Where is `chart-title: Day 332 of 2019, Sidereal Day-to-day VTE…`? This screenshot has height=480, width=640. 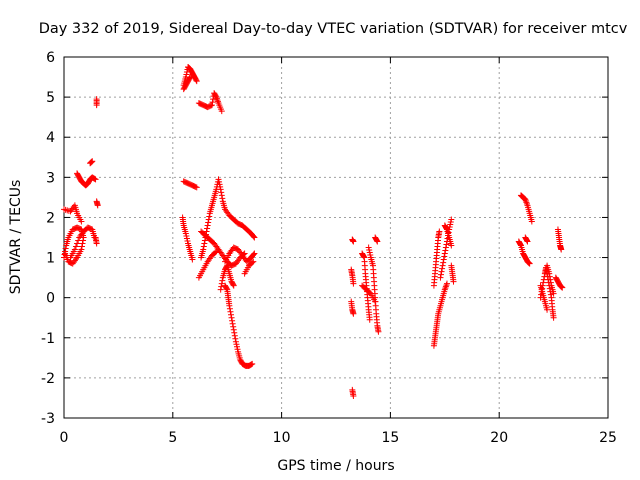
chart-title: Day 332 of 2019, Sidereal Day-to-day VTE… is located at coordinates (333, 29).